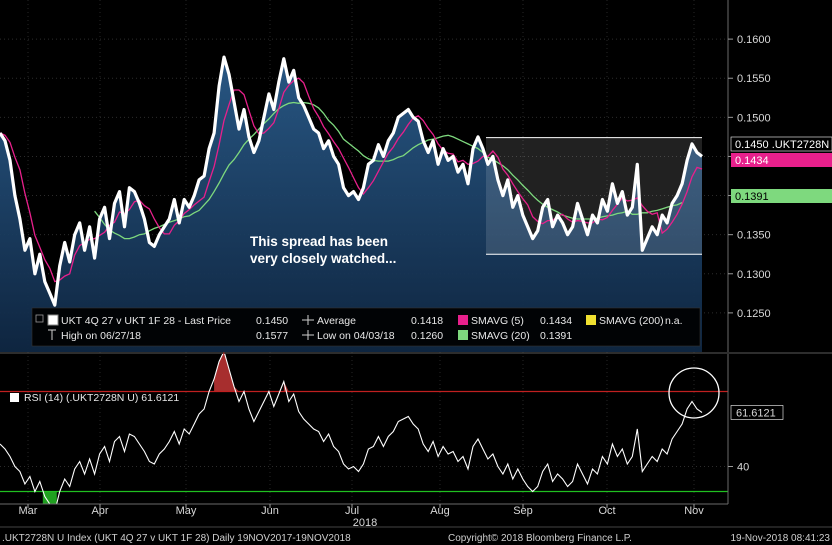 Image resolution: width=832 pixels, height=545 pixels. What do you see at coordinates (165, 427) in the screenshot?
I see `rsi-threshold-fills` at bounding box center [165, 427].